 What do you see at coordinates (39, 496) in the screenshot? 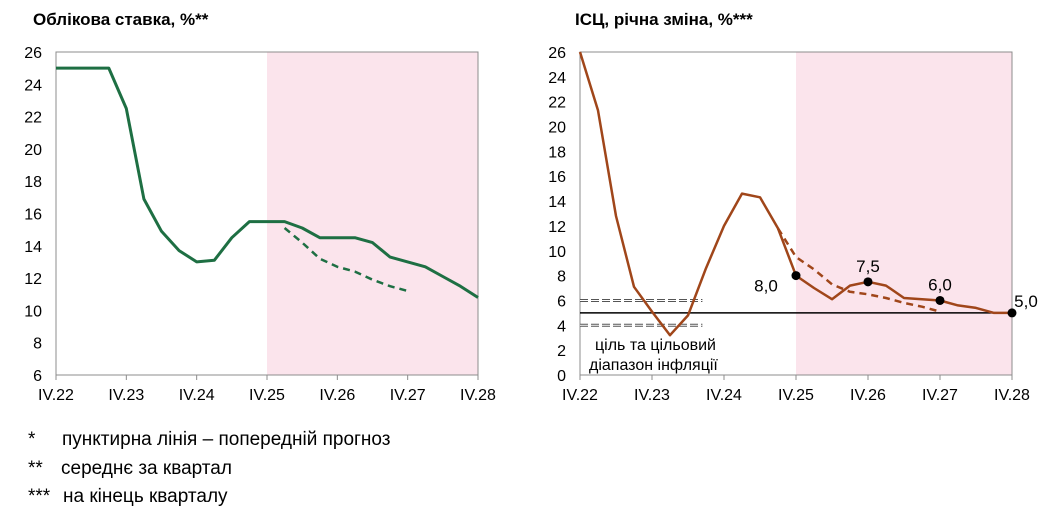
I see `footnote-mark: ***` at bounding box center [39, 496].